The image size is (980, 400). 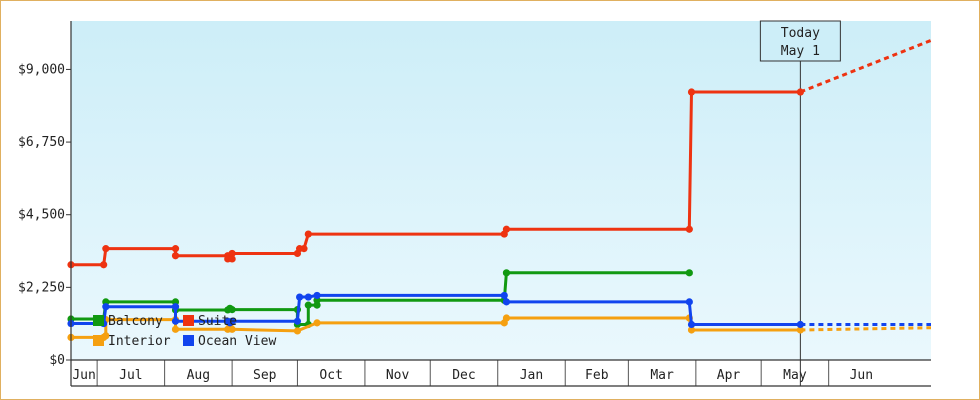 I want to click on x-tick-label: Jul, so click(x=130, y=375).